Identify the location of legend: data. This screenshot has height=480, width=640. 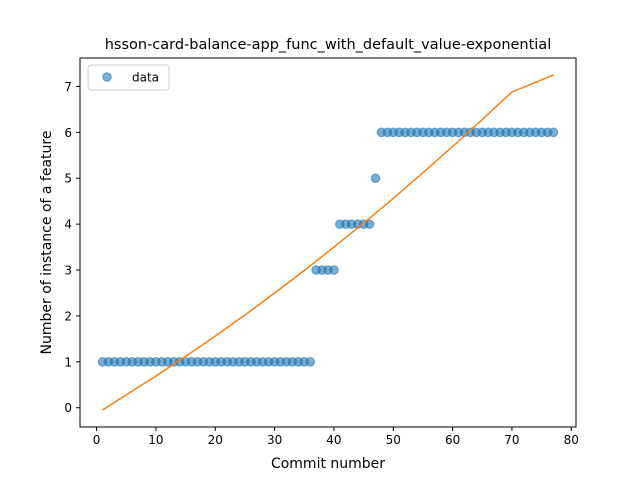
(128, 77).